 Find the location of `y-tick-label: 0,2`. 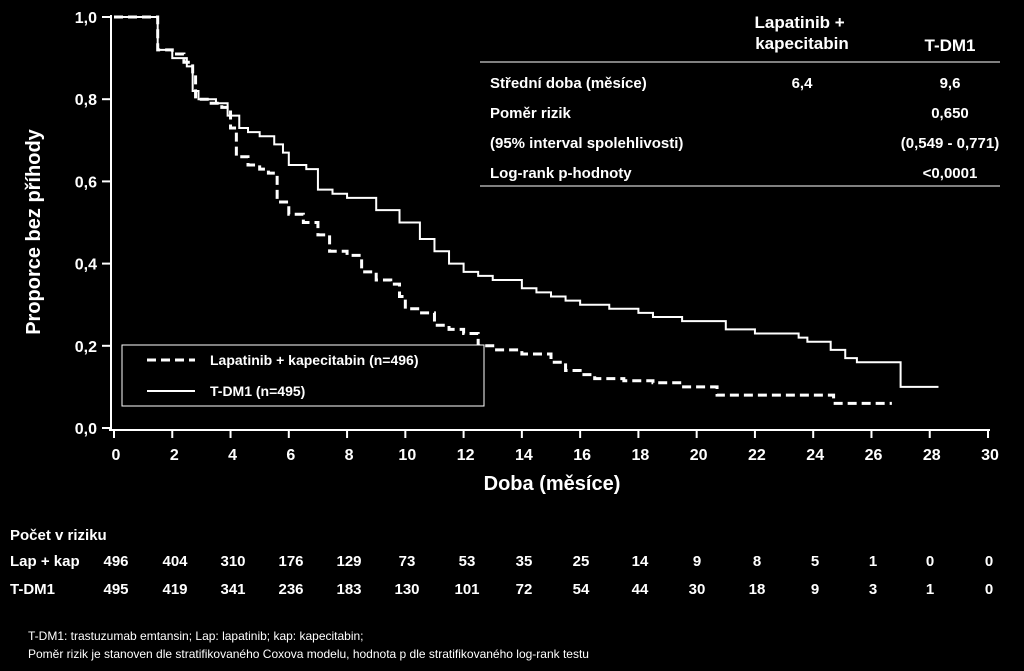

y-tick-label: 0,2 is located at coordinates (86, 347).